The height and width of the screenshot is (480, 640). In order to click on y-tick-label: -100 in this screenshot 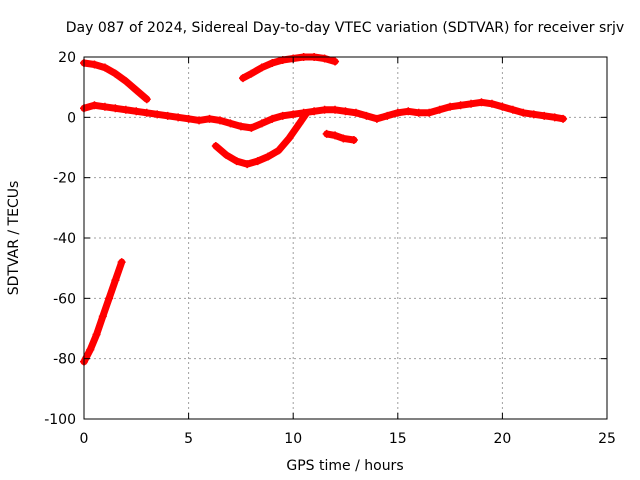, I will do `click(60, 420)`.